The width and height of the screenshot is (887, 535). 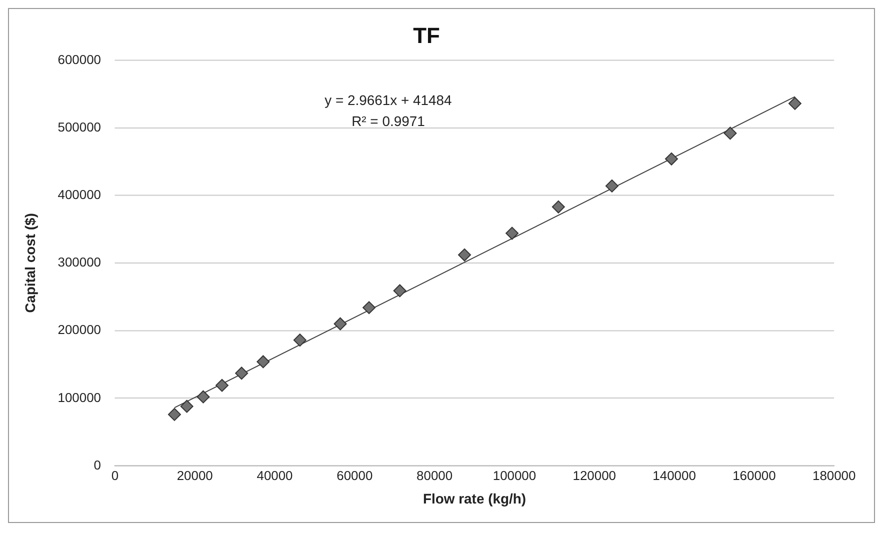 I want to click on y-tick-label: 600000, so click(x=79, y=59).